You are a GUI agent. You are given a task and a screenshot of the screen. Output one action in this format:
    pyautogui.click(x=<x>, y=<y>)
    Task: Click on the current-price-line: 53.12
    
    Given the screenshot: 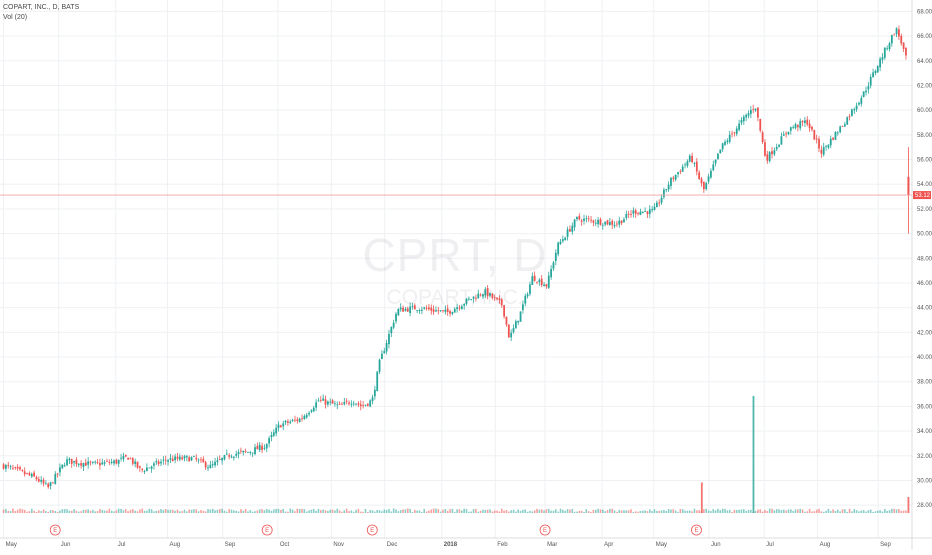 What is the action you would take?
    pyautogui.click(x=465, y=195)
    